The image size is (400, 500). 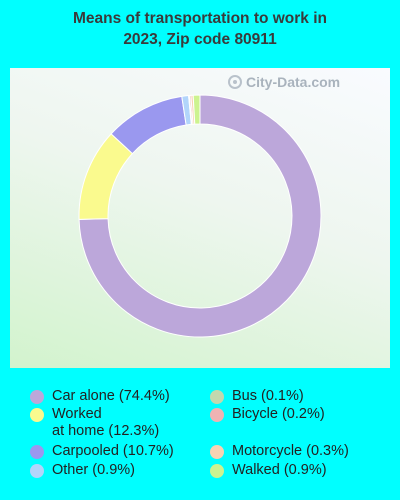 I want to click on watermark: City-Data.com, so click(x=284, y=82).